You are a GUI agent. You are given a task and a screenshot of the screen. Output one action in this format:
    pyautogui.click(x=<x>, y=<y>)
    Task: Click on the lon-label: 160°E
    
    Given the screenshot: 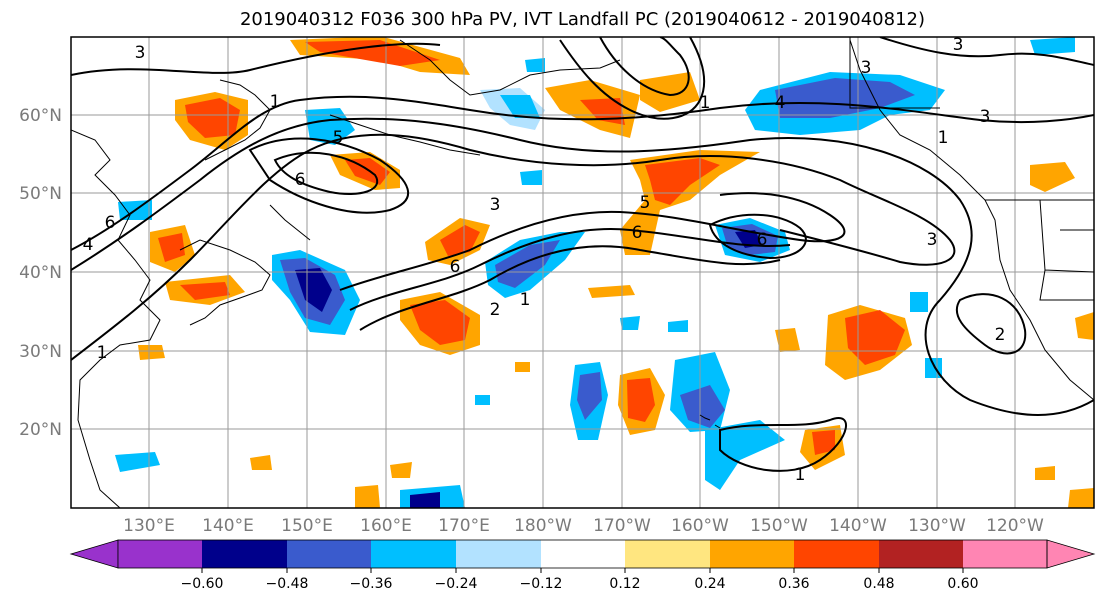 What is the action you would take?
    pyautogui.click(x=386, y=526)
    